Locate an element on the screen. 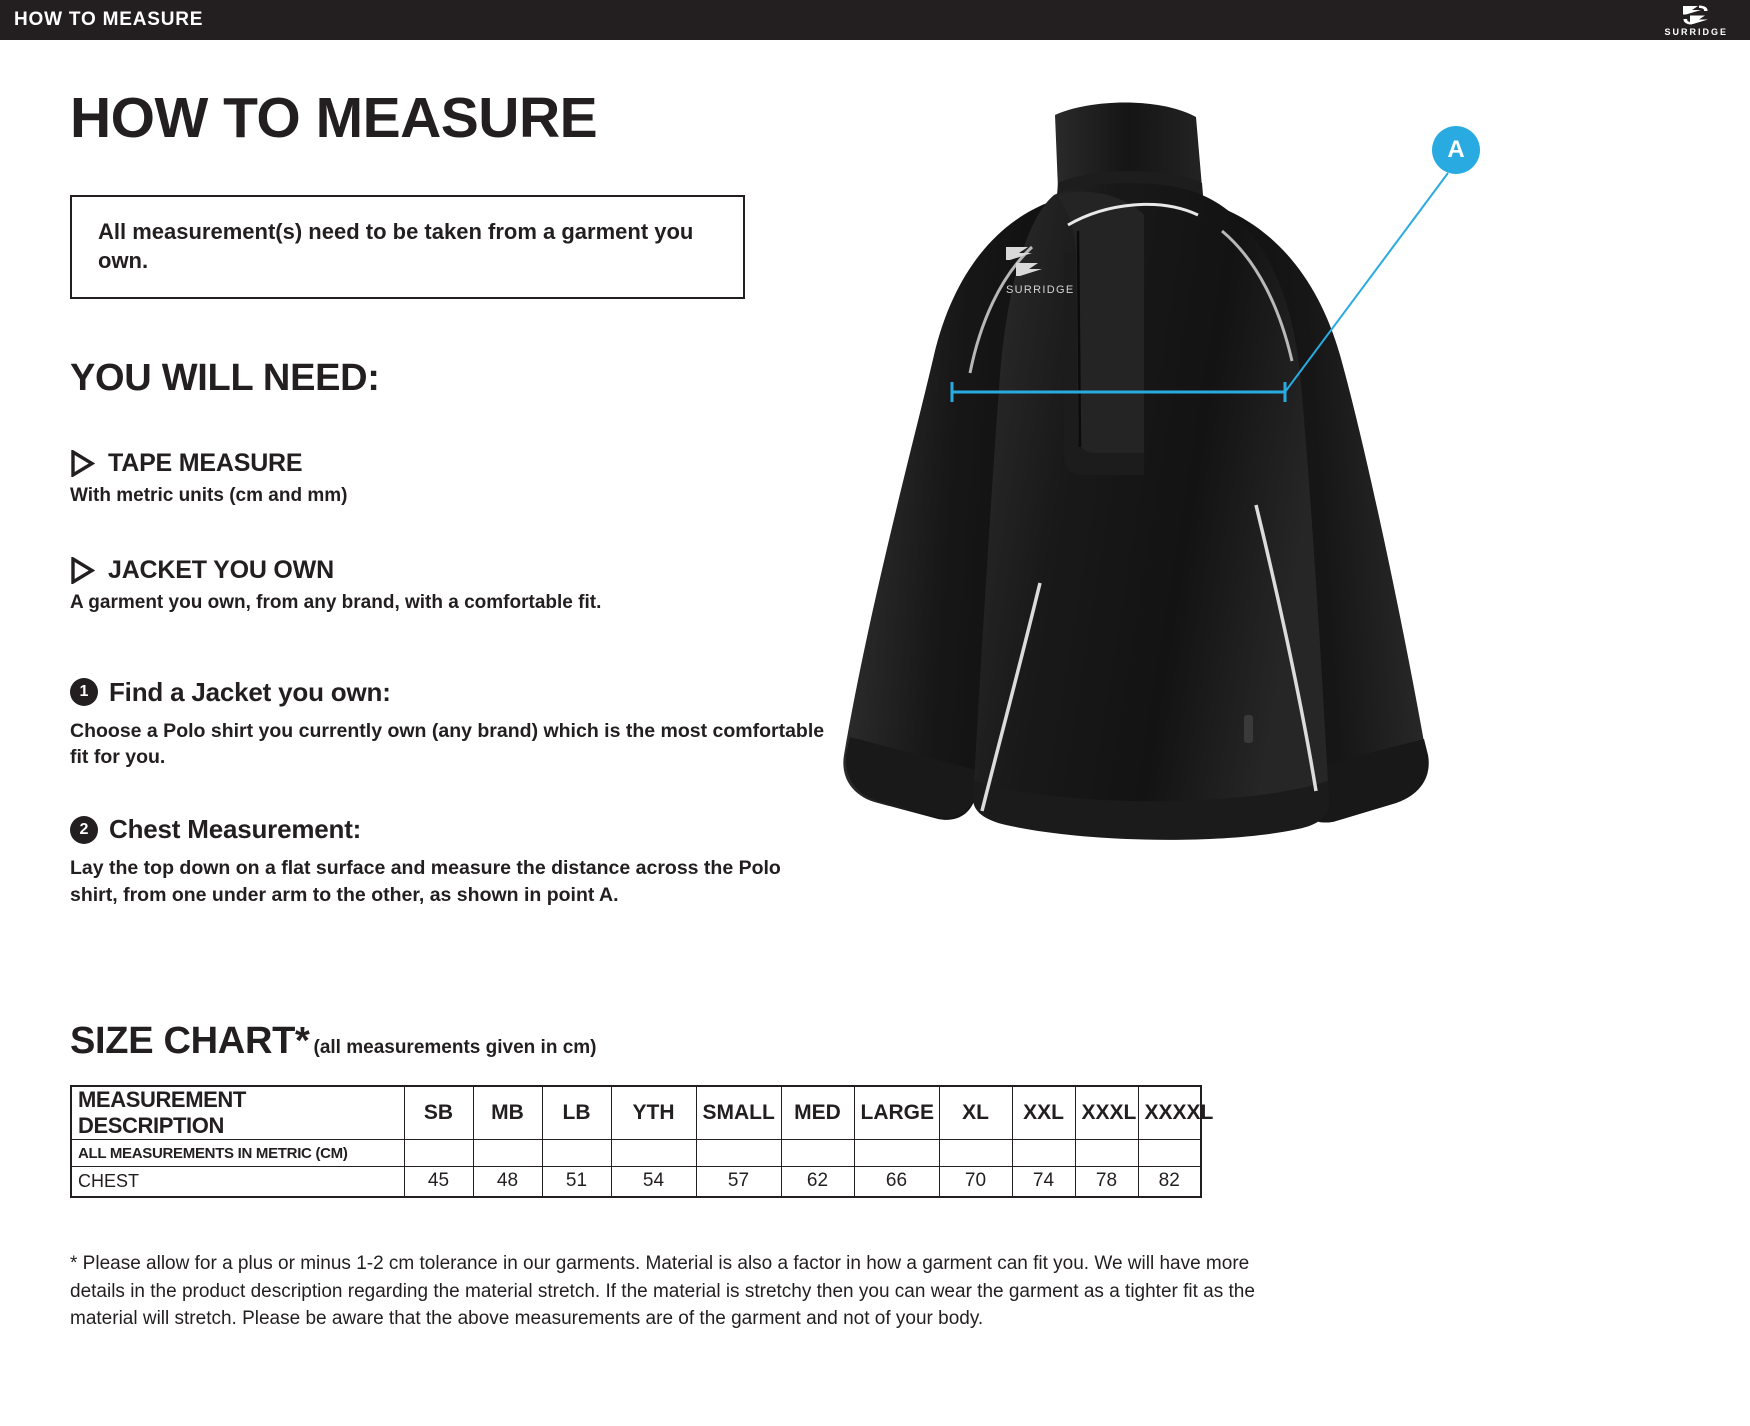  step-number-badge: 1 is located at coordinates (84, 692).